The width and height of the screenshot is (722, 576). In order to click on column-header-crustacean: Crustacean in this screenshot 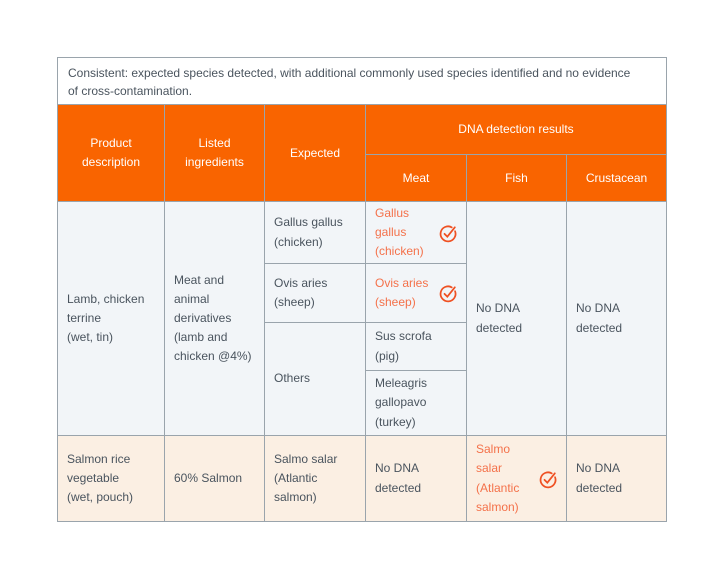, I will do `click(616, 178)`.